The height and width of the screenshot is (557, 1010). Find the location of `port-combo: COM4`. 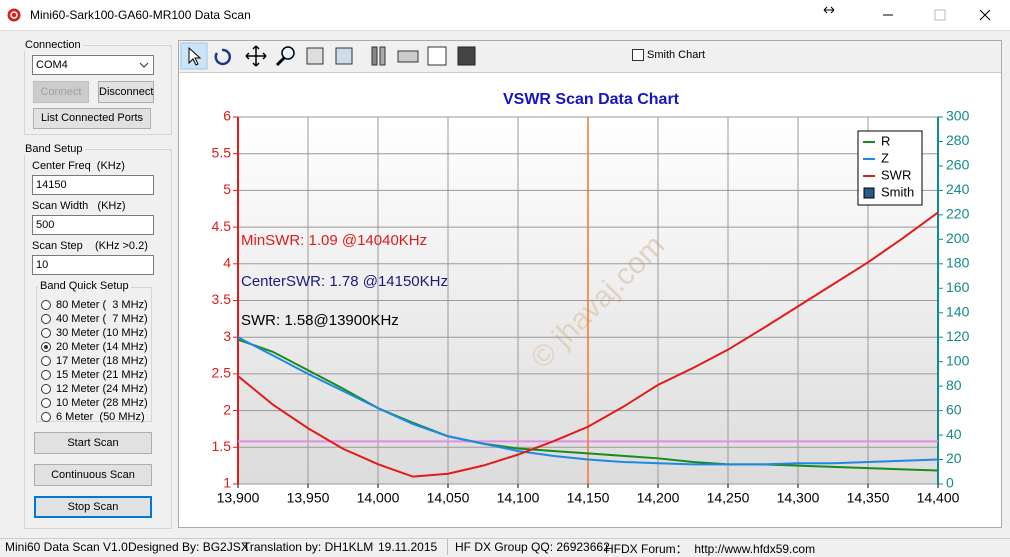

port-combo: COM4 is located at coordinates (93, 65).